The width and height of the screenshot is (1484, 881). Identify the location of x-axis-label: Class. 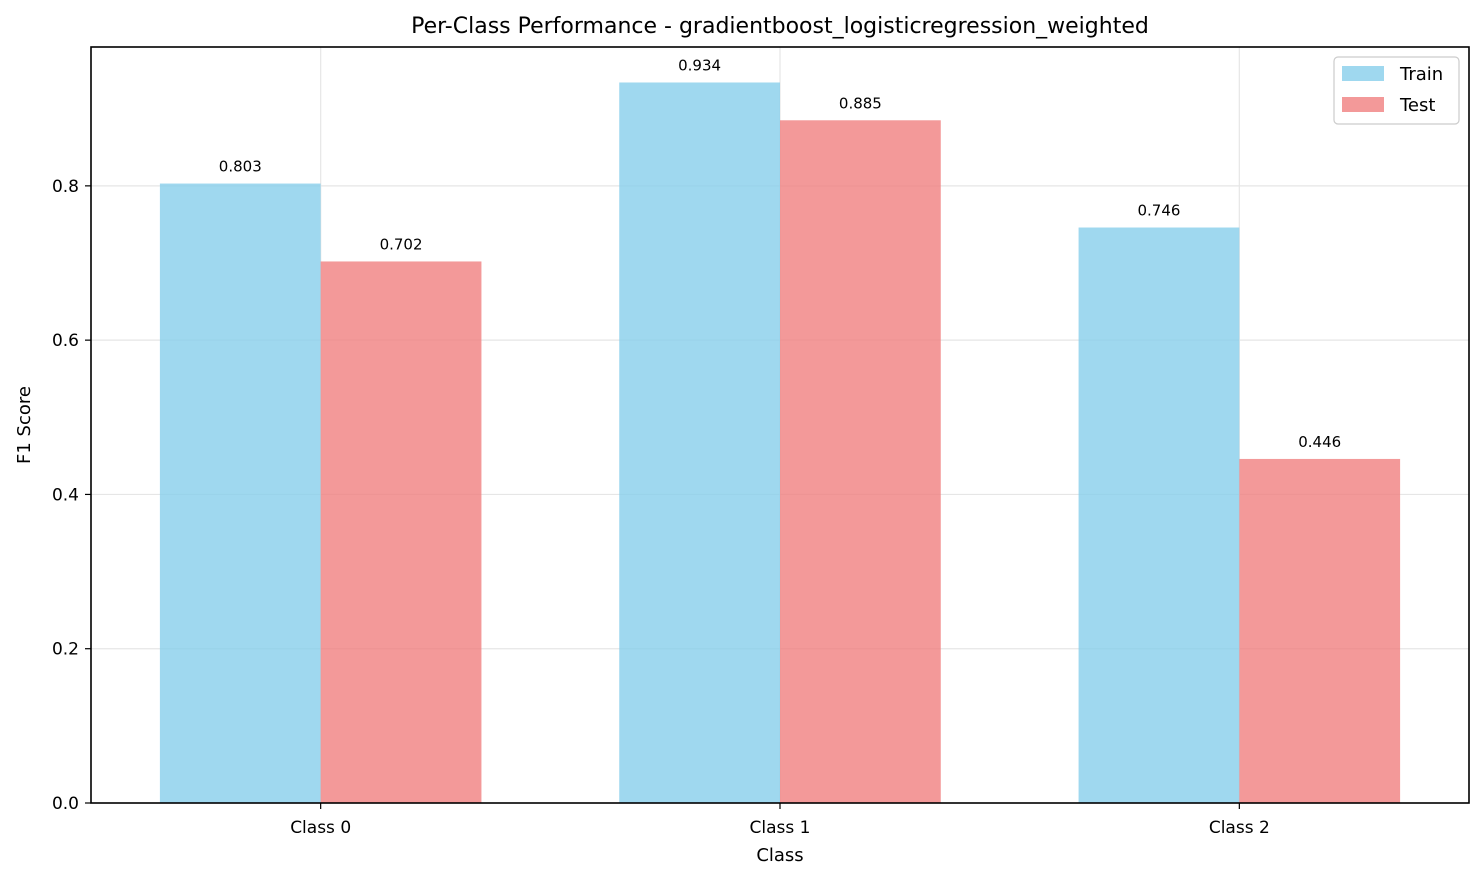
(779, 855).